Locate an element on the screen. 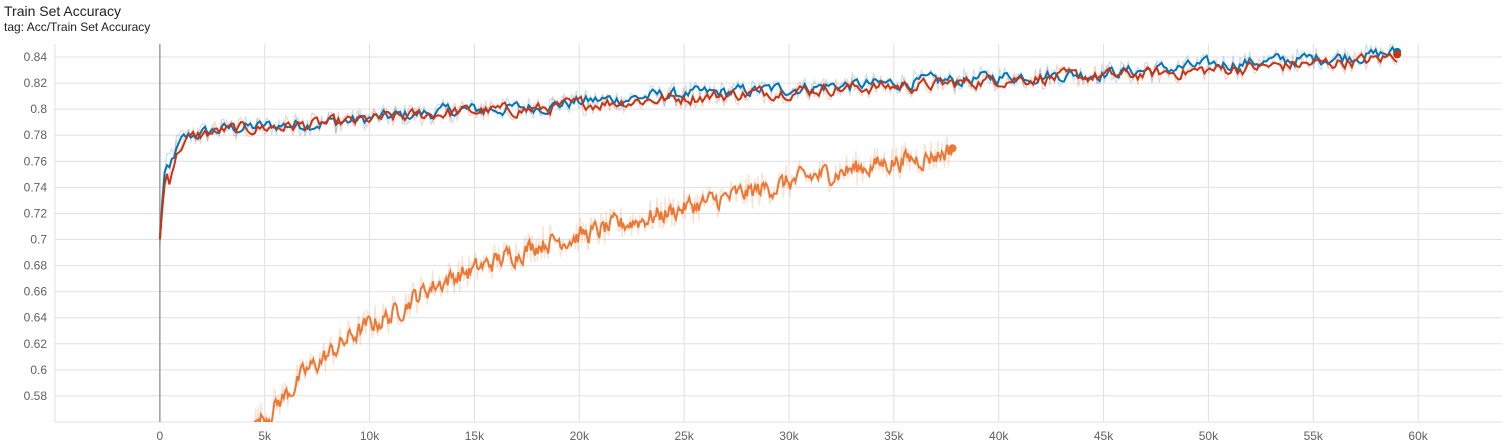 The image size is (1510, 442). y-tick-label: 0.74 is located at coordinates (36, 187).